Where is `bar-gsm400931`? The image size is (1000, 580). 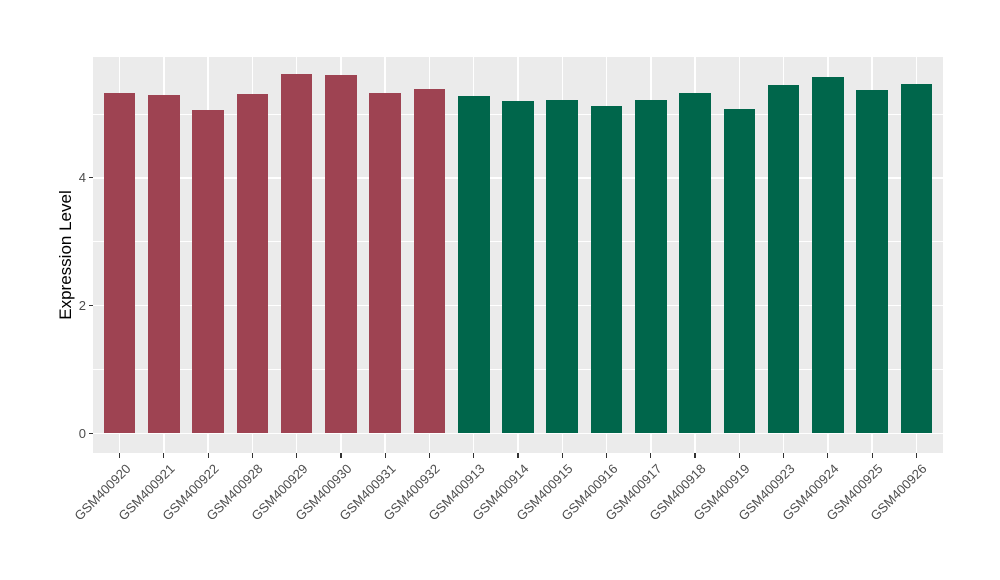 bar-gsm400931 is located at coordinates (385, 263).